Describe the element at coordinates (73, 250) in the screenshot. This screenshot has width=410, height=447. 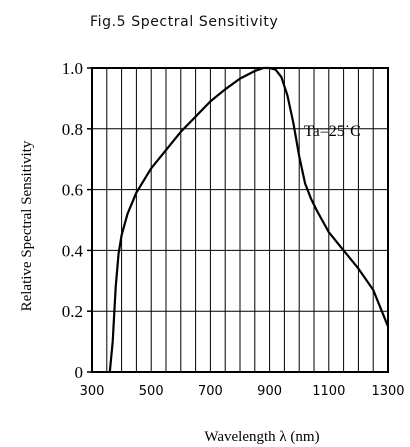
I see `y-tick-label: 0.4` at that location.